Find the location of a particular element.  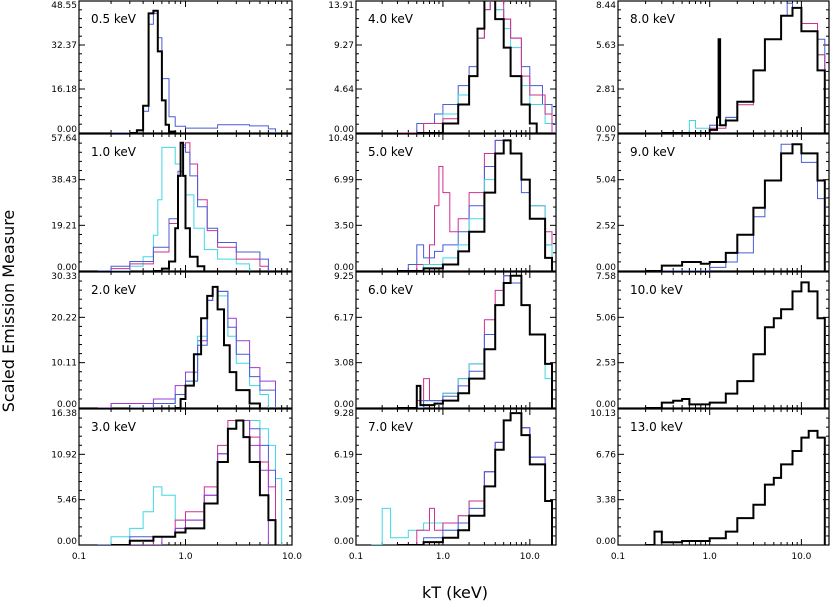

y-tick-label: 10.11 is located at coordinates (64, 364).